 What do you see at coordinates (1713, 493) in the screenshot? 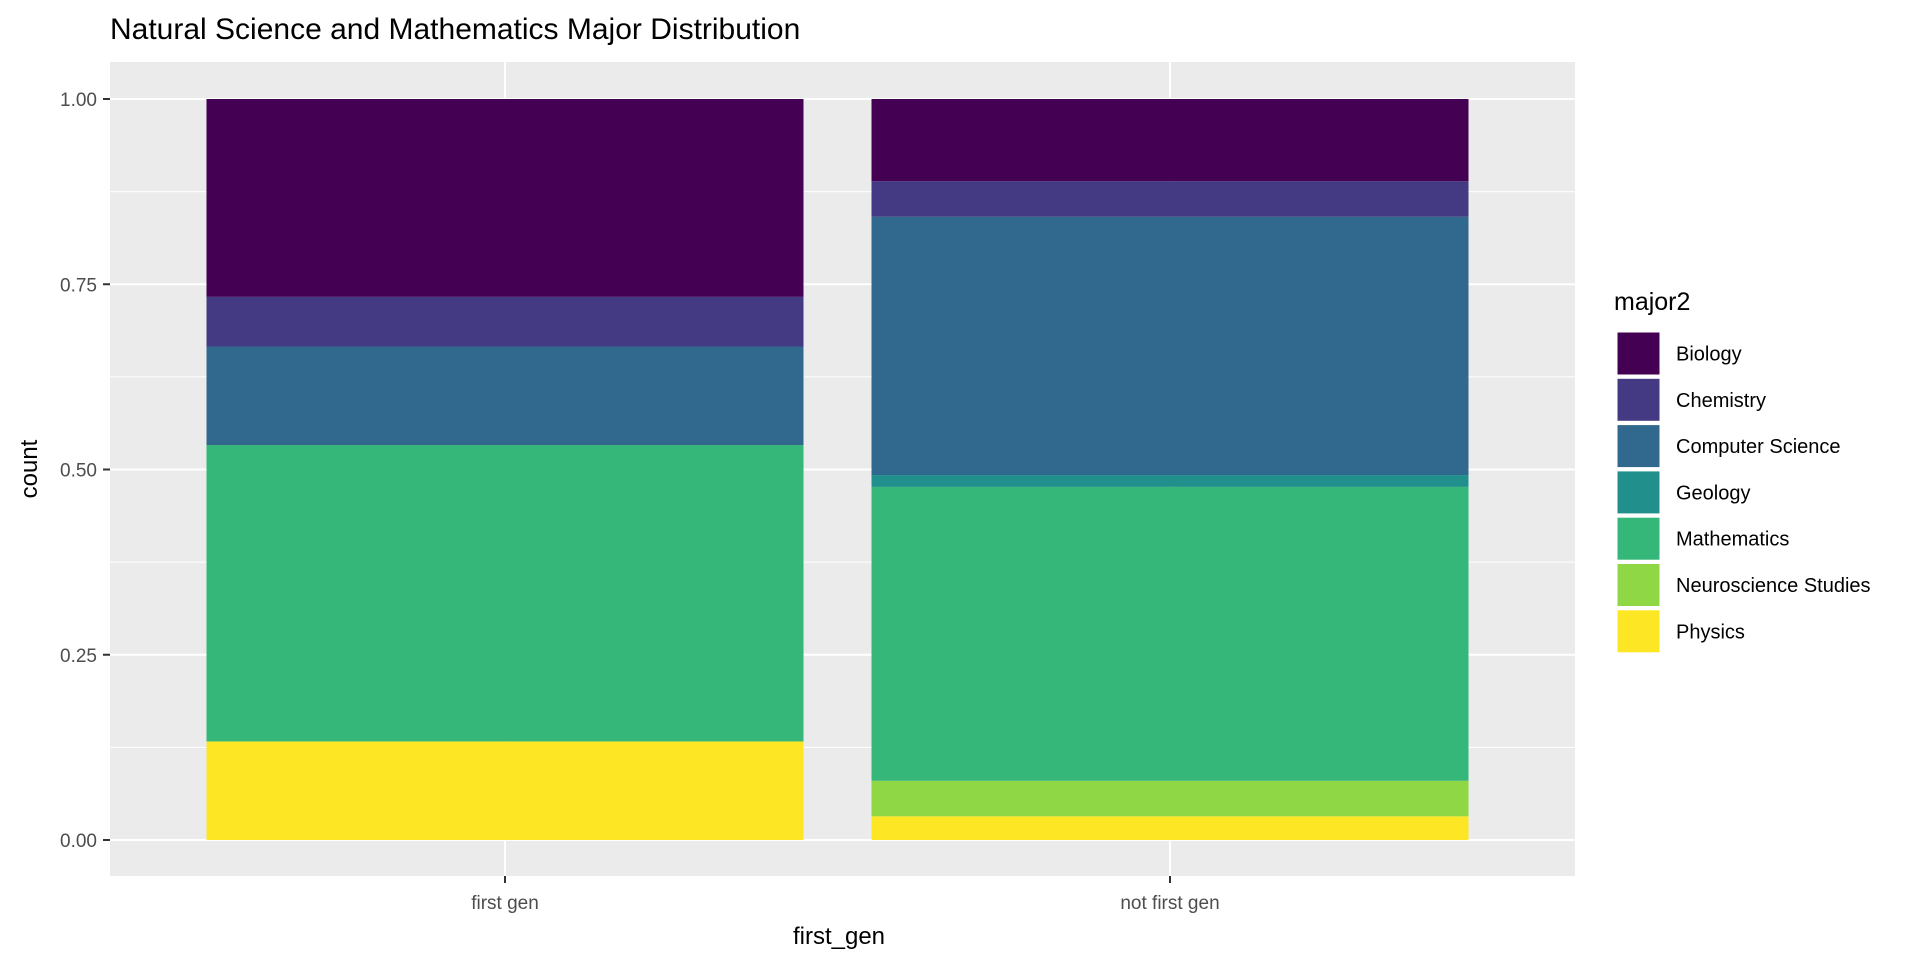
I see `legend-label: Geology` at bounding box center [1713, 493].